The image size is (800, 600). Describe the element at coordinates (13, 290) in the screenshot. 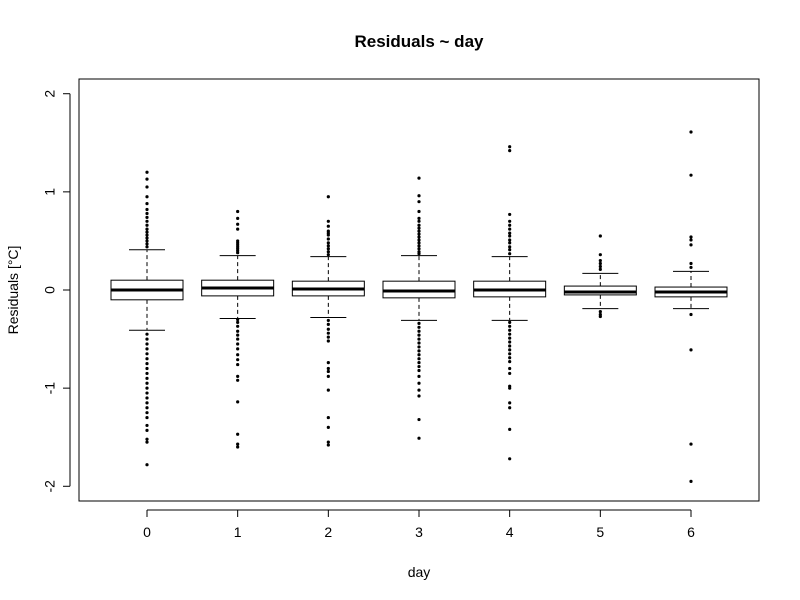

I see `y-axis-label: Residuals [°C]` at that location.